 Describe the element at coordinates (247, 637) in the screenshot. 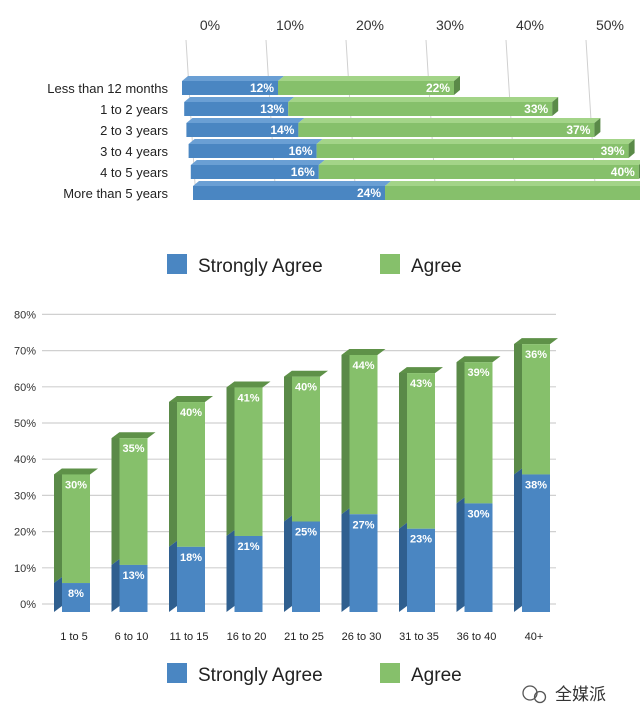

I see `category-label: 16 to 20` at that location.